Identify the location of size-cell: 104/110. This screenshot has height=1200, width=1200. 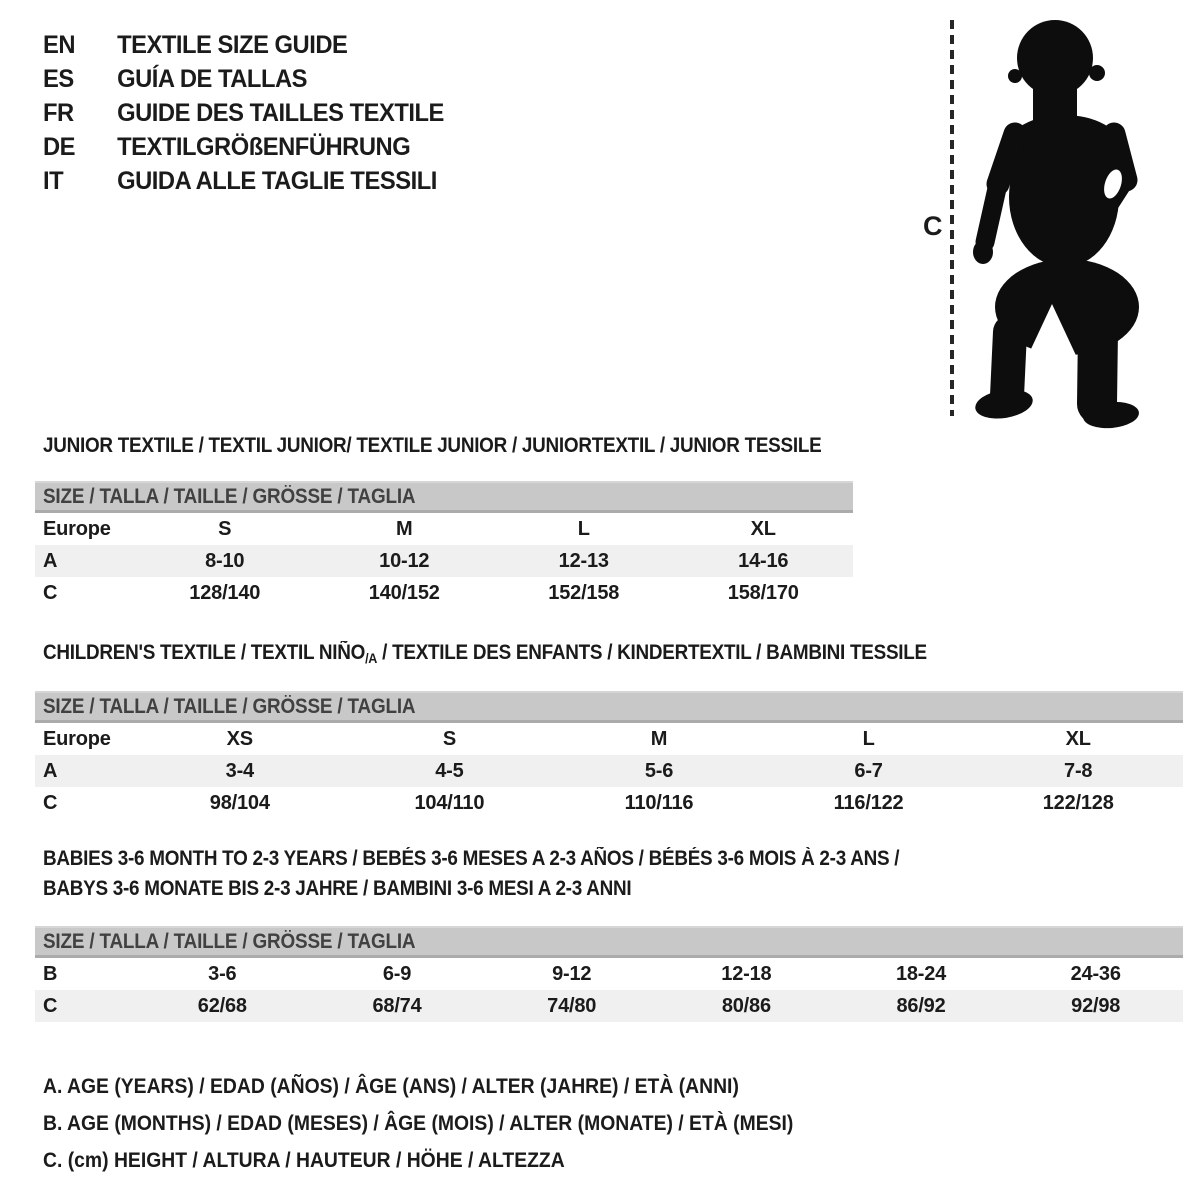
(449, 802).